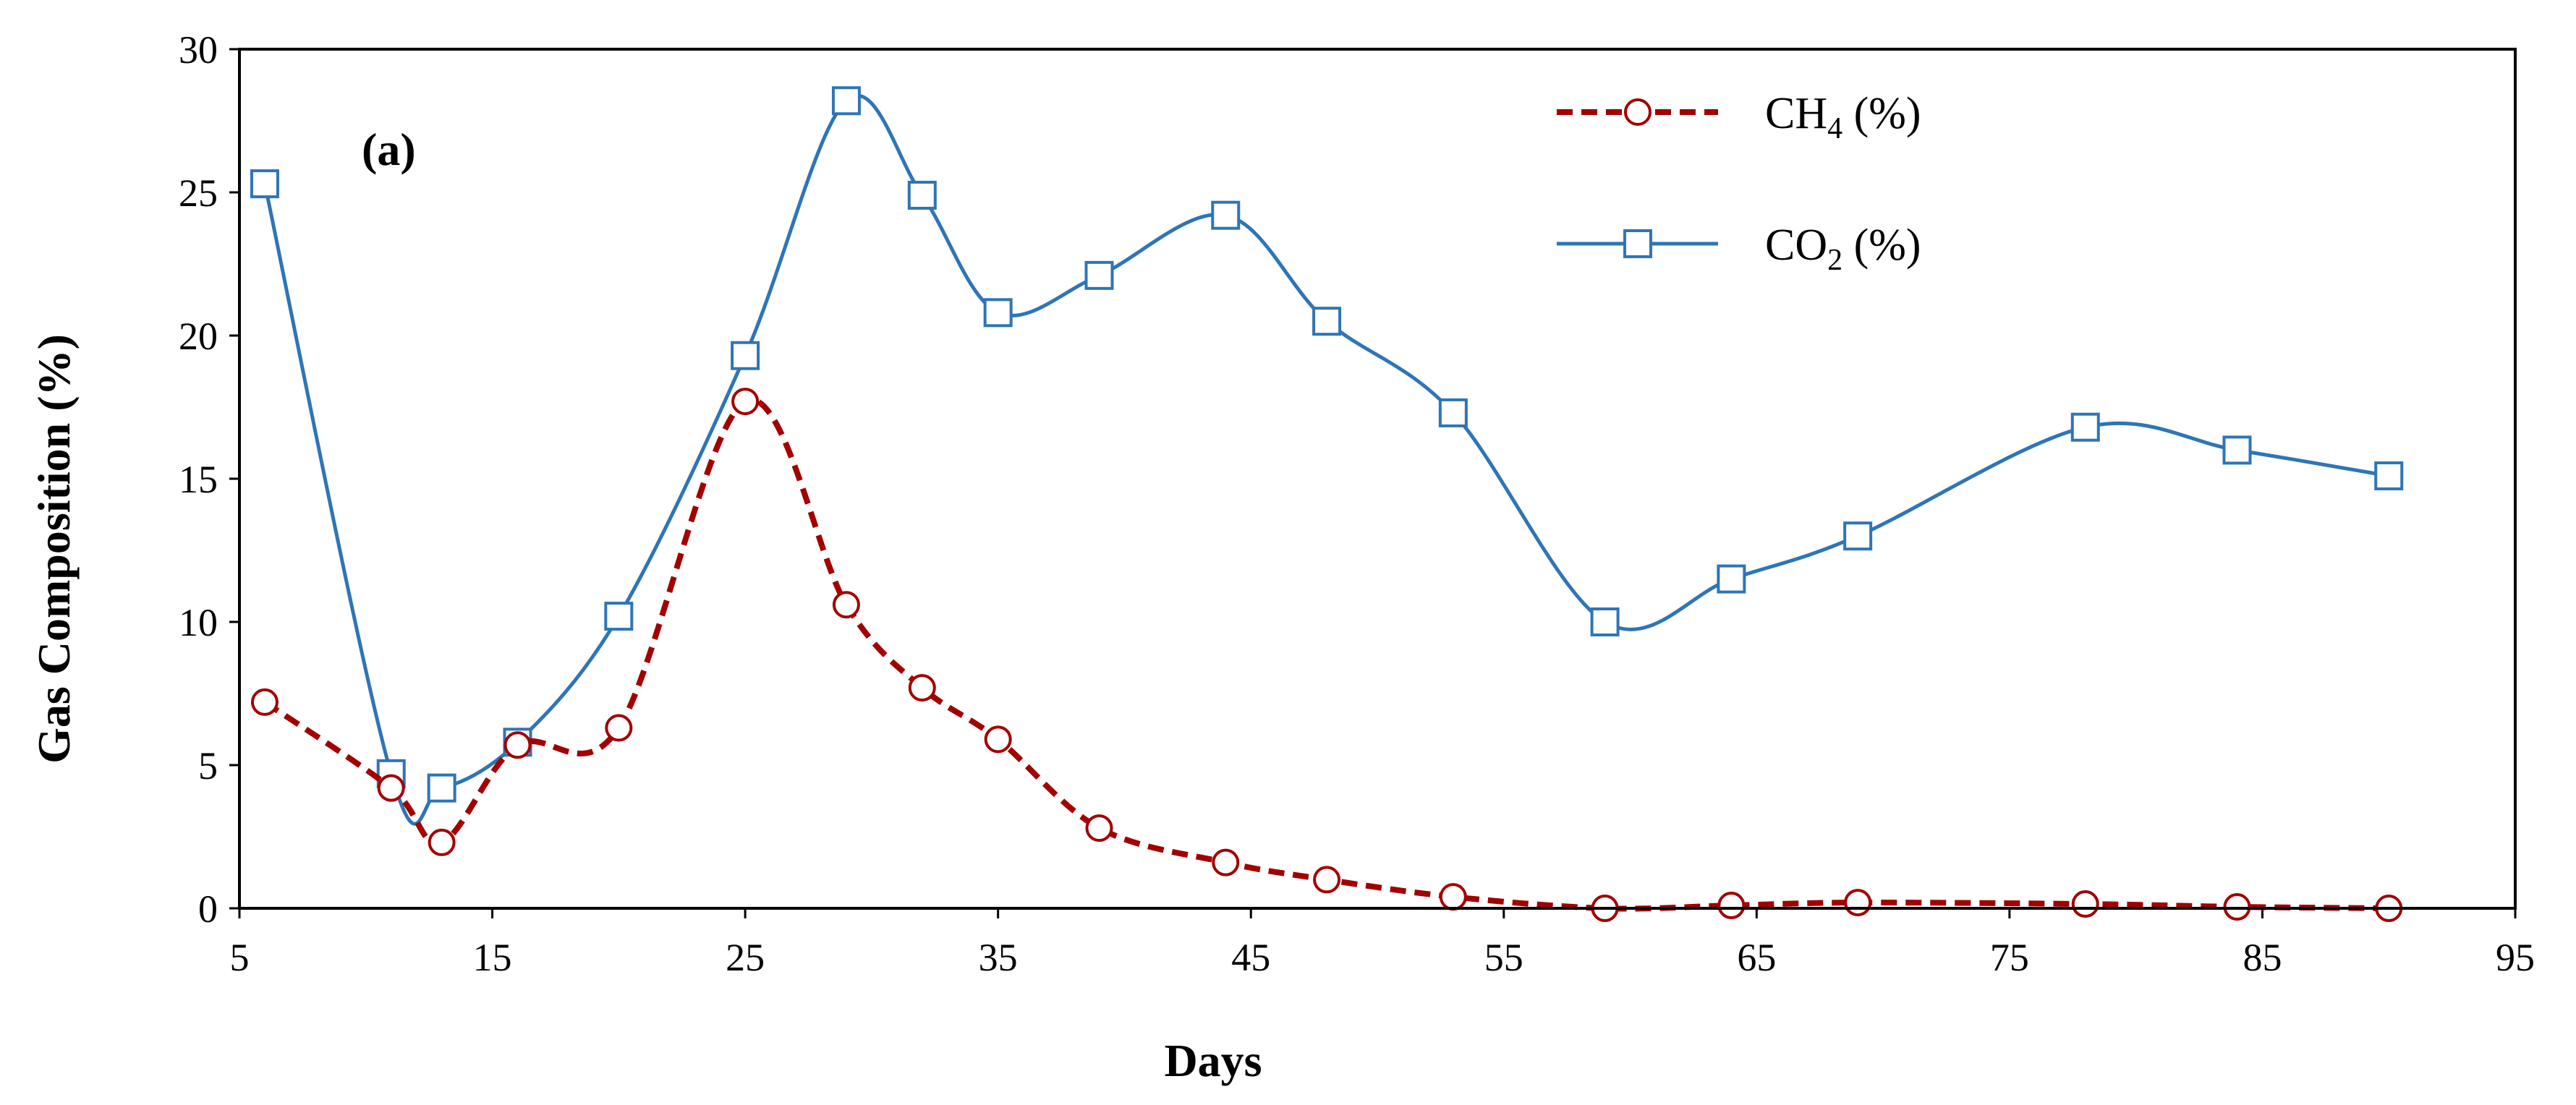 Image resolution: width=2576 pixels, height=1105 pixels. Describe the element at coordinates (2515, 957) in the screenshot. I see `x-tick-label: 95` at that location.